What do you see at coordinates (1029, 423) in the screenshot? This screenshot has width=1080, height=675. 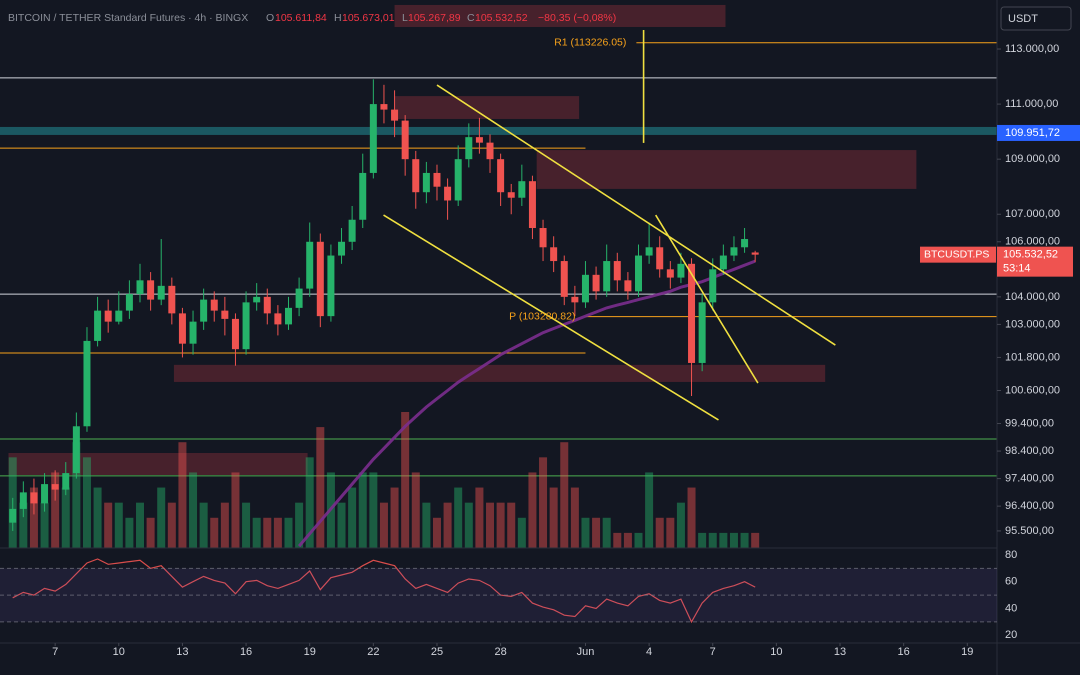 I see `y-tick-label: 99.400,00` at bounding box center [1029, 423].